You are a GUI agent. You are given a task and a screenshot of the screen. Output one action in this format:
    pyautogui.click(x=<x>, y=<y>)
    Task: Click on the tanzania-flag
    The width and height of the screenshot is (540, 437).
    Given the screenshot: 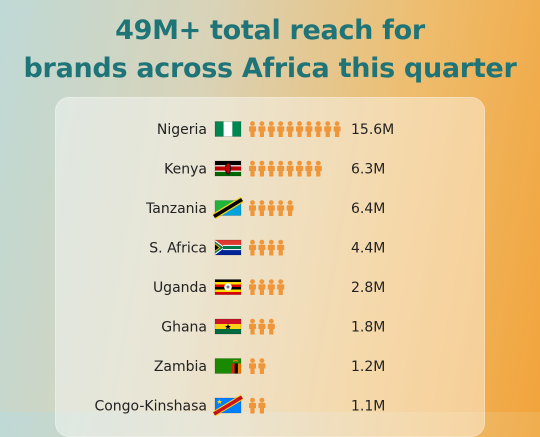 What is the action you would take?
    pyautogui.click(x=228, y=208)
    